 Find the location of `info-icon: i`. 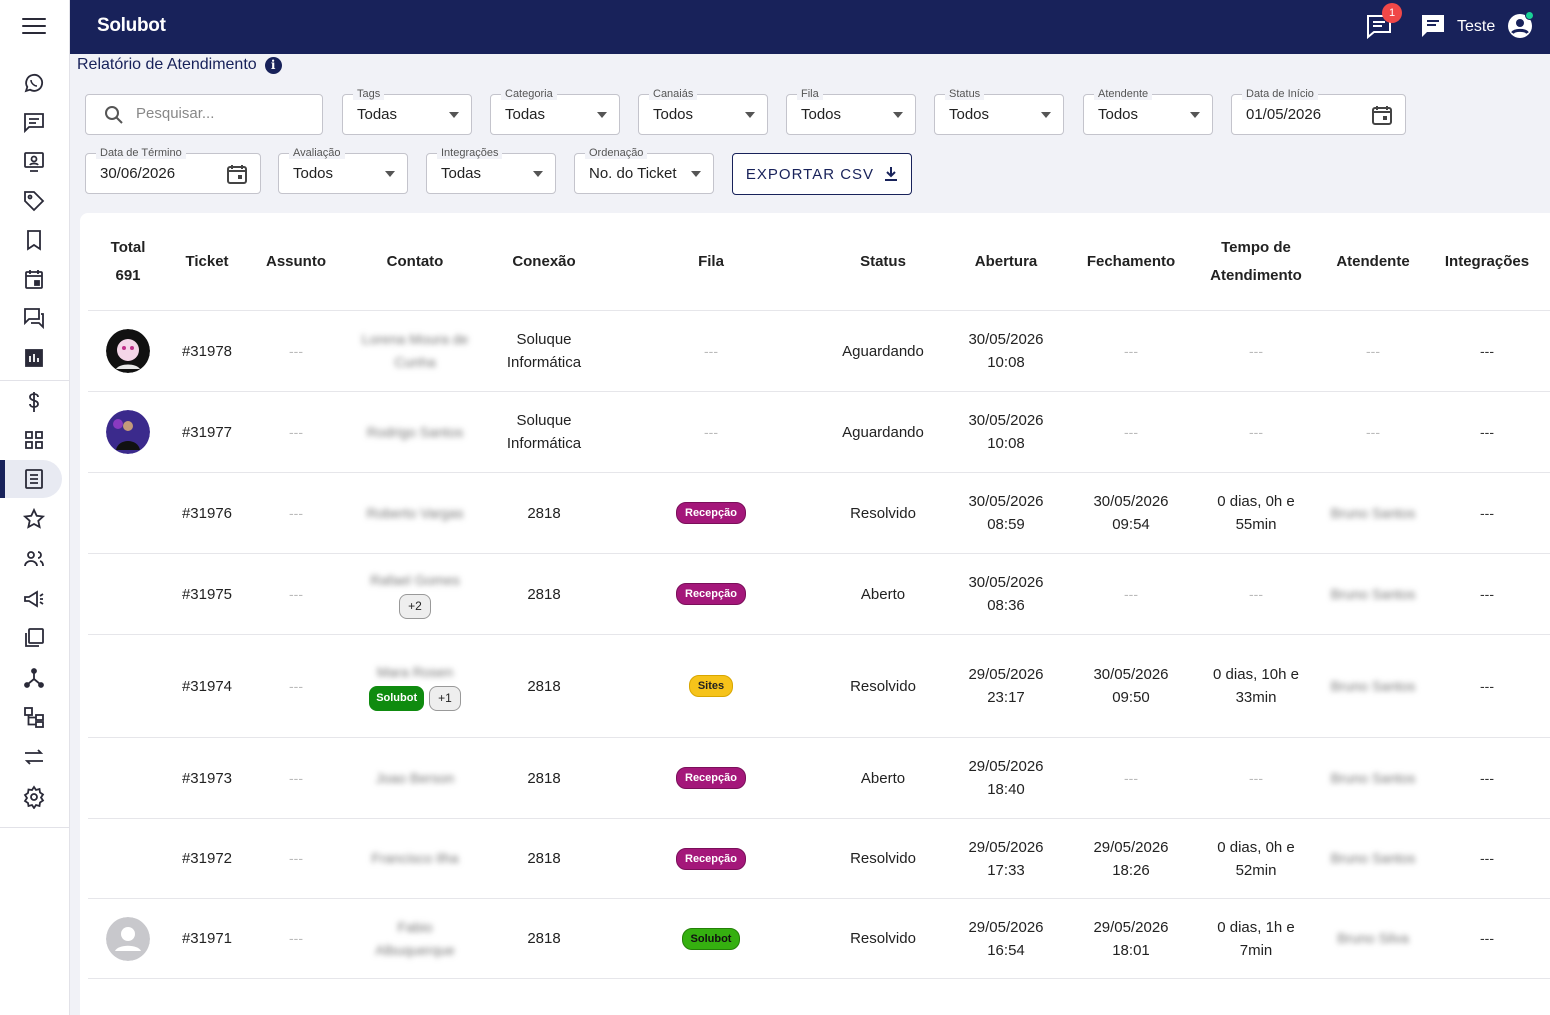

info-icon: i is located at coordinates (273, 65).